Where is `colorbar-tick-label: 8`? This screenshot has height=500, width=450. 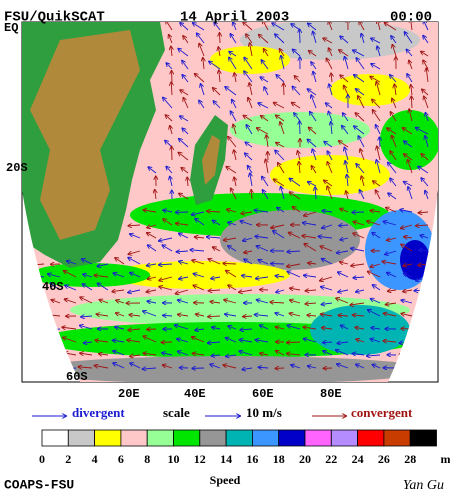
colorbar-tick-label: 8 is located at coordinates (147, 459).